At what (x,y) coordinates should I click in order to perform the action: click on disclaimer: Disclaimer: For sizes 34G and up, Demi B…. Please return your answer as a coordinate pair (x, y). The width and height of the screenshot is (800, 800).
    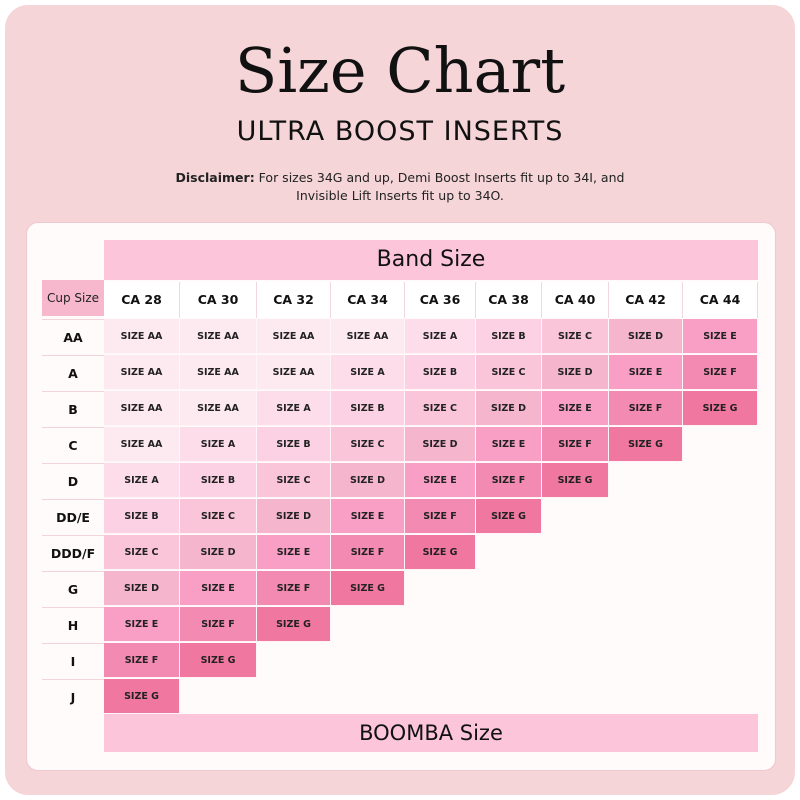
    Looking at the image, I should click on (400, 187).